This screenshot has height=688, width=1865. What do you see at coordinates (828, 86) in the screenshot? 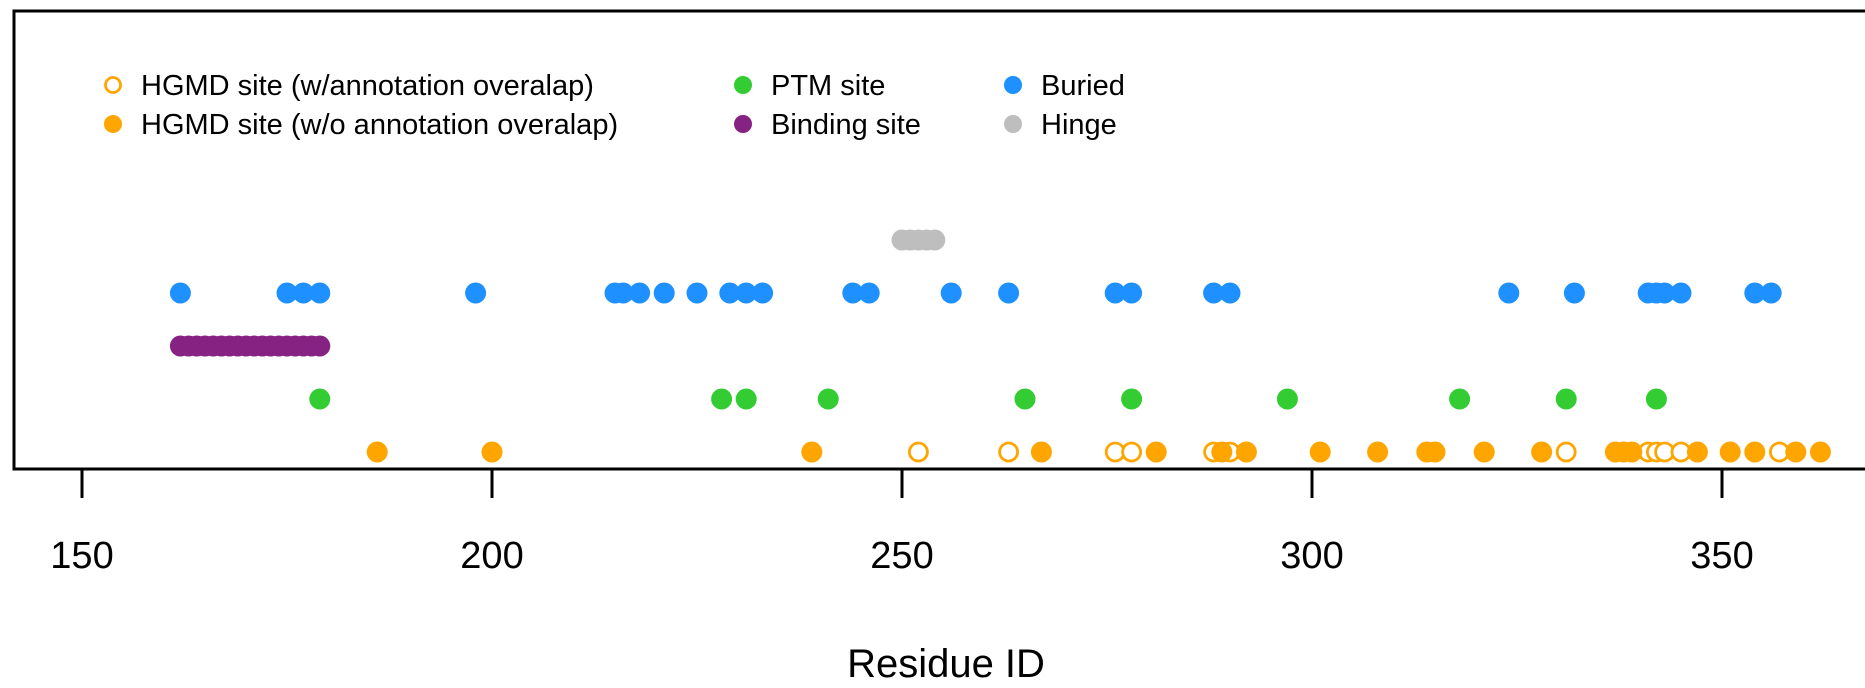
I see `legend-label: PTM site` at bounding box center [828, 86].